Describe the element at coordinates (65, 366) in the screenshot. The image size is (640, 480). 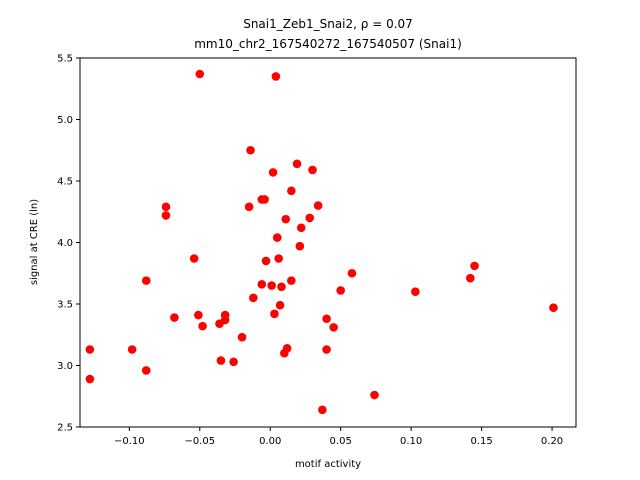
I see `y-tick-label: 3.0` at that location.